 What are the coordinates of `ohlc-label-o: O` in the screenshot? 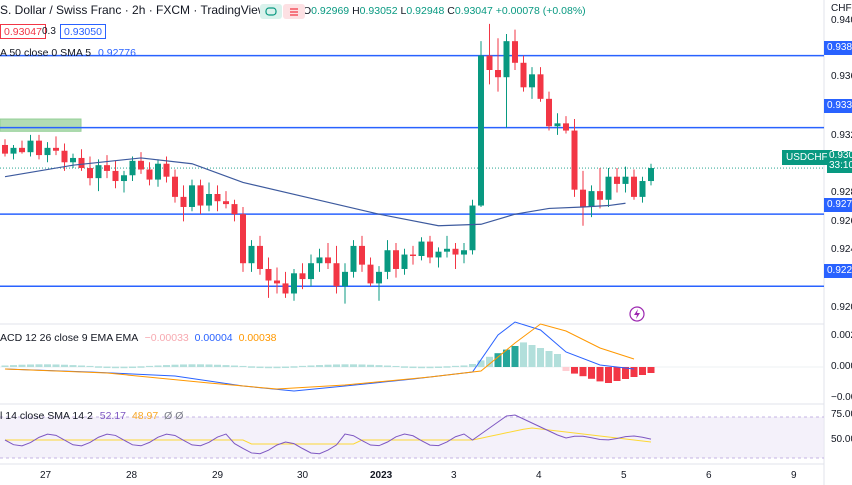 It's located at (307, 11).